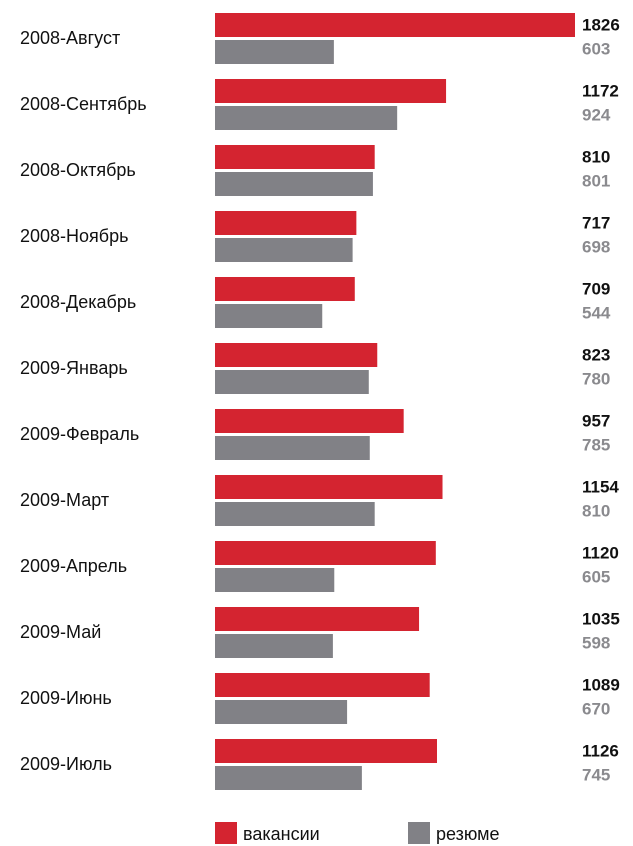 This screenshot has width=633, height=846. I want to click on category-label: 2009-Февраль, so click(79, 434).